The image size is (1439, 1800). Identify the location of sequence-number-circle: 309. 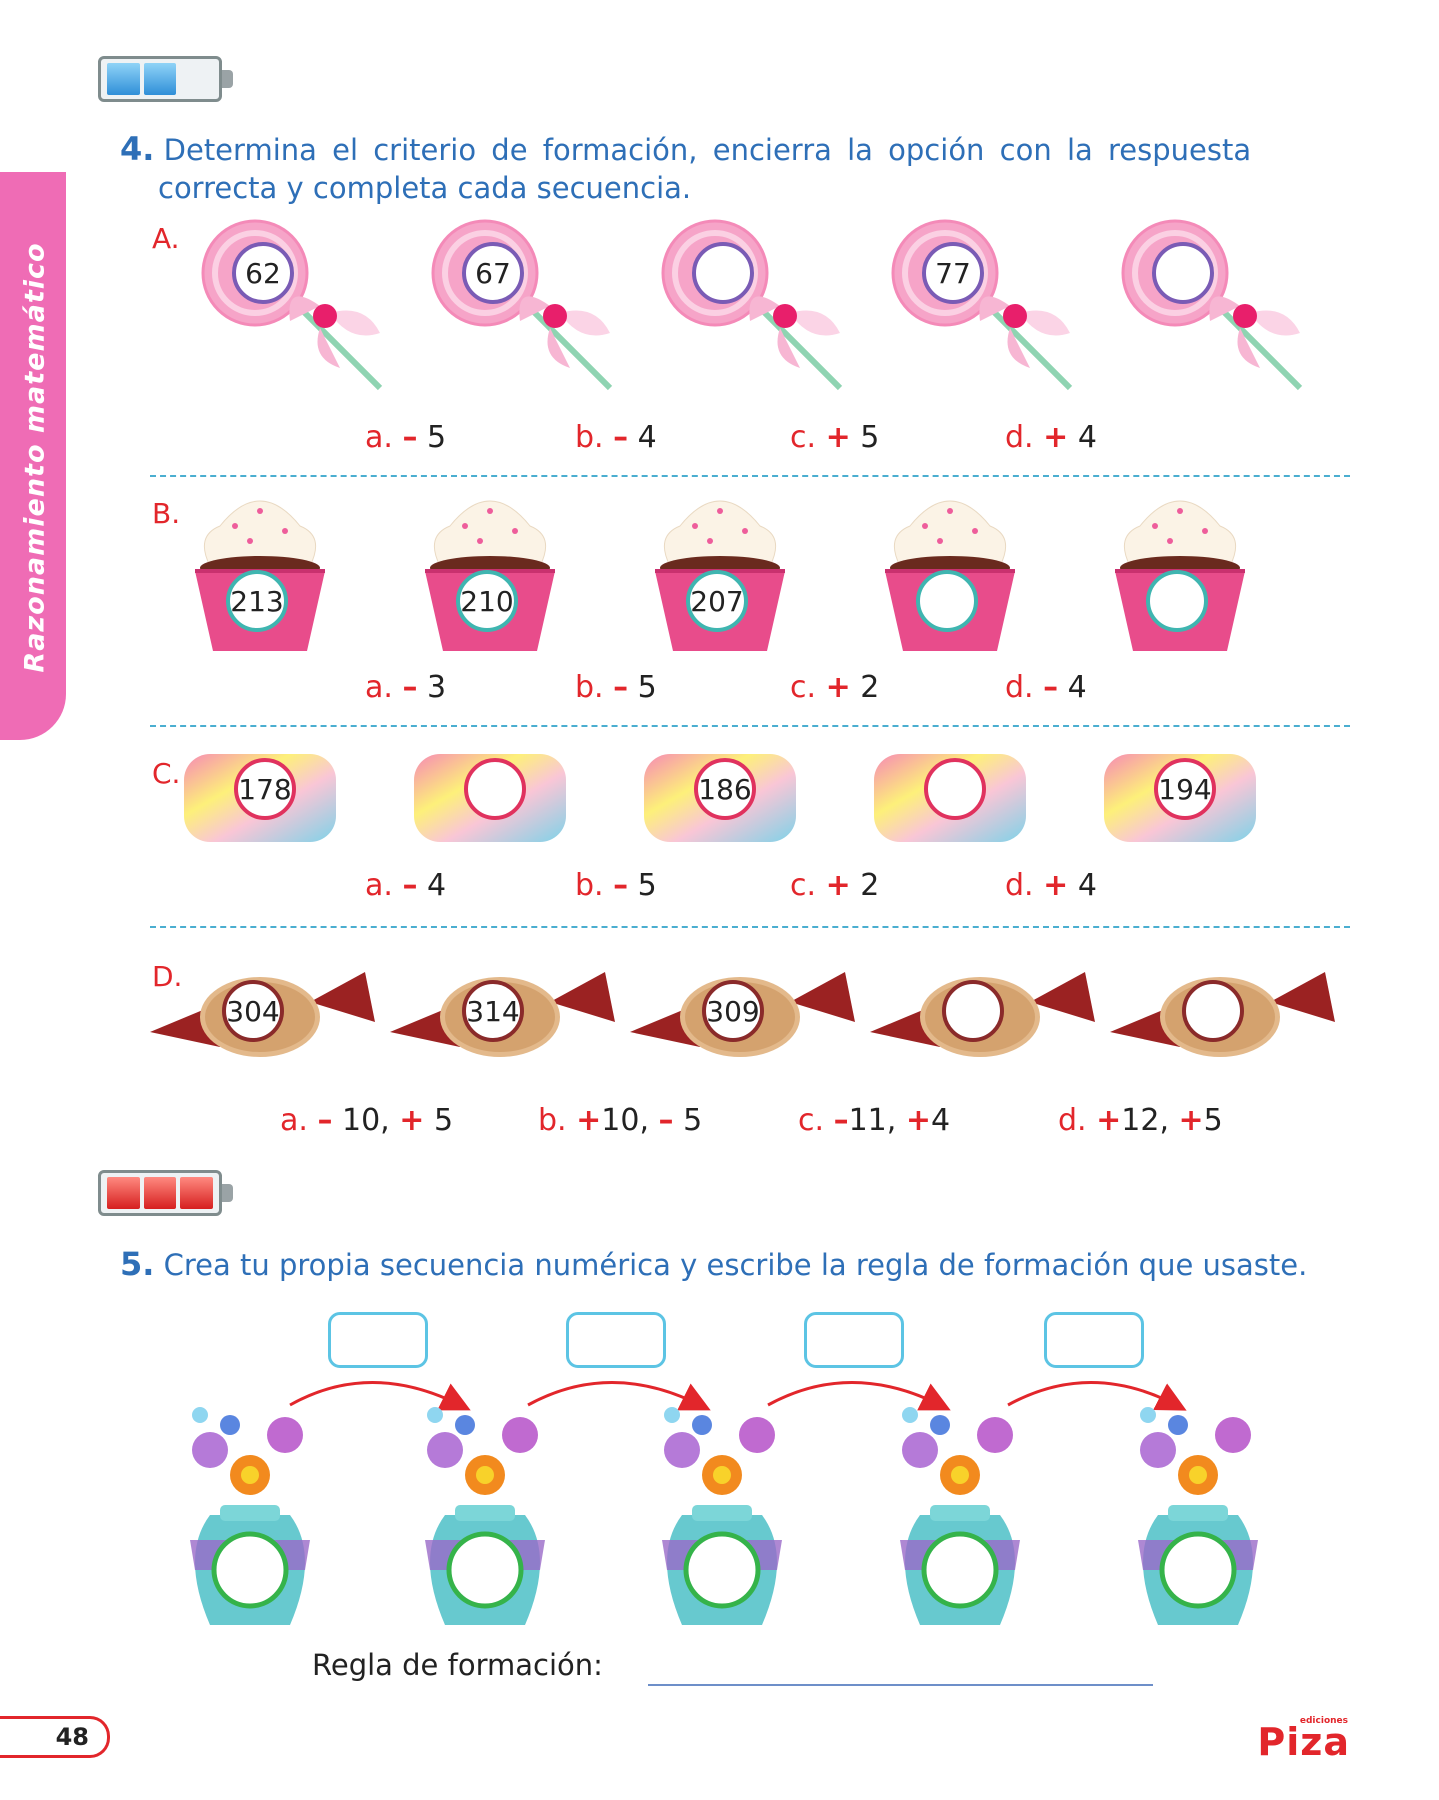
(733, 1011).